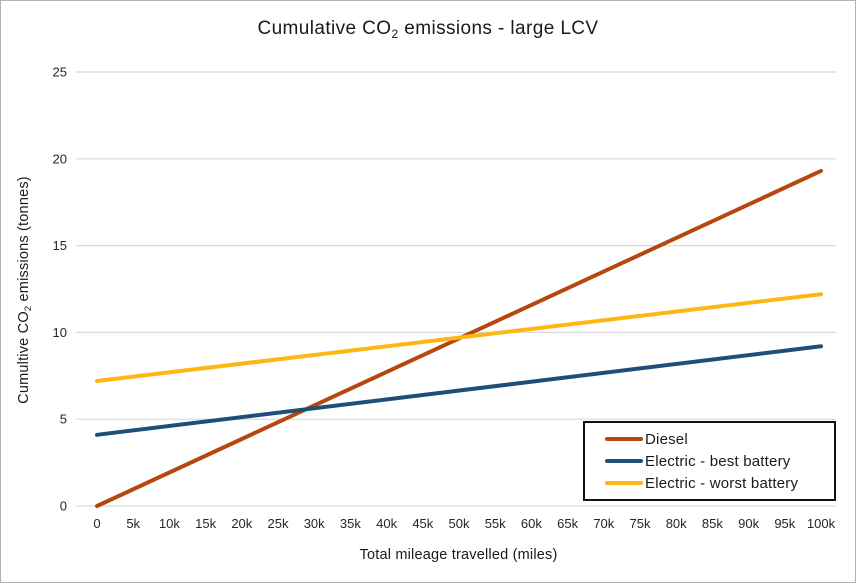 The height and width of the screenshot is (583, 856). What do you see at coordinates (350, 523) in the screenshot?
I see `x-tick-label: 35k` at bounding box center [350, 523].